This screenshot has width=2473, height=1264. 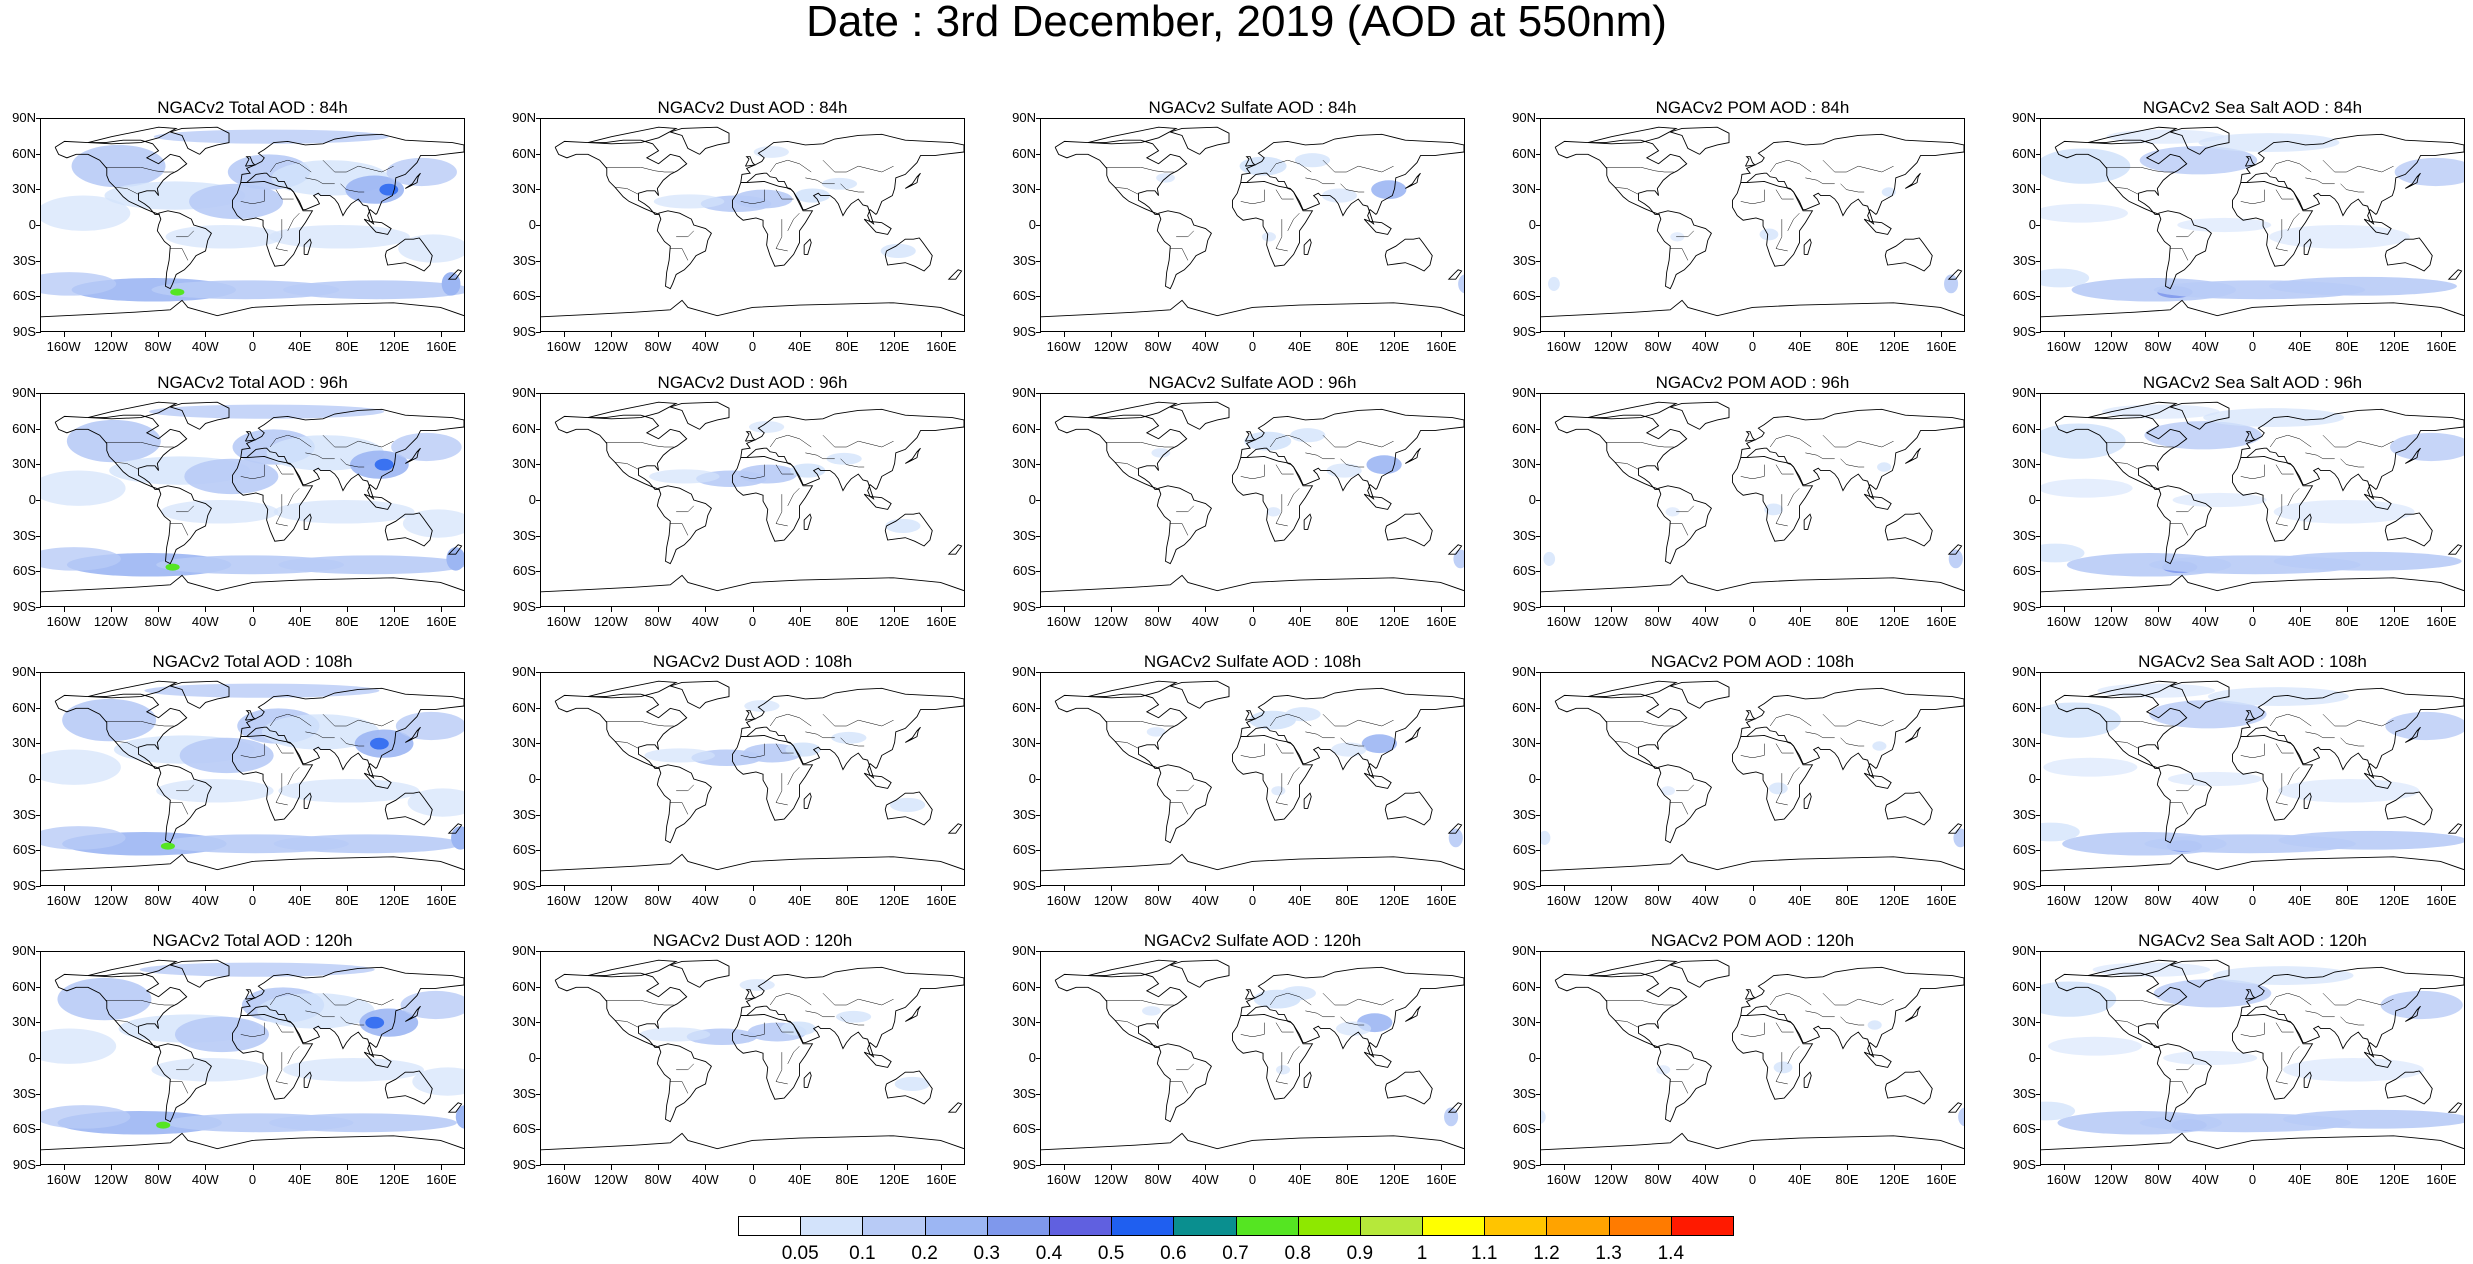 I want to click on lat-label: 30S, so click(x=2024, y=1093).